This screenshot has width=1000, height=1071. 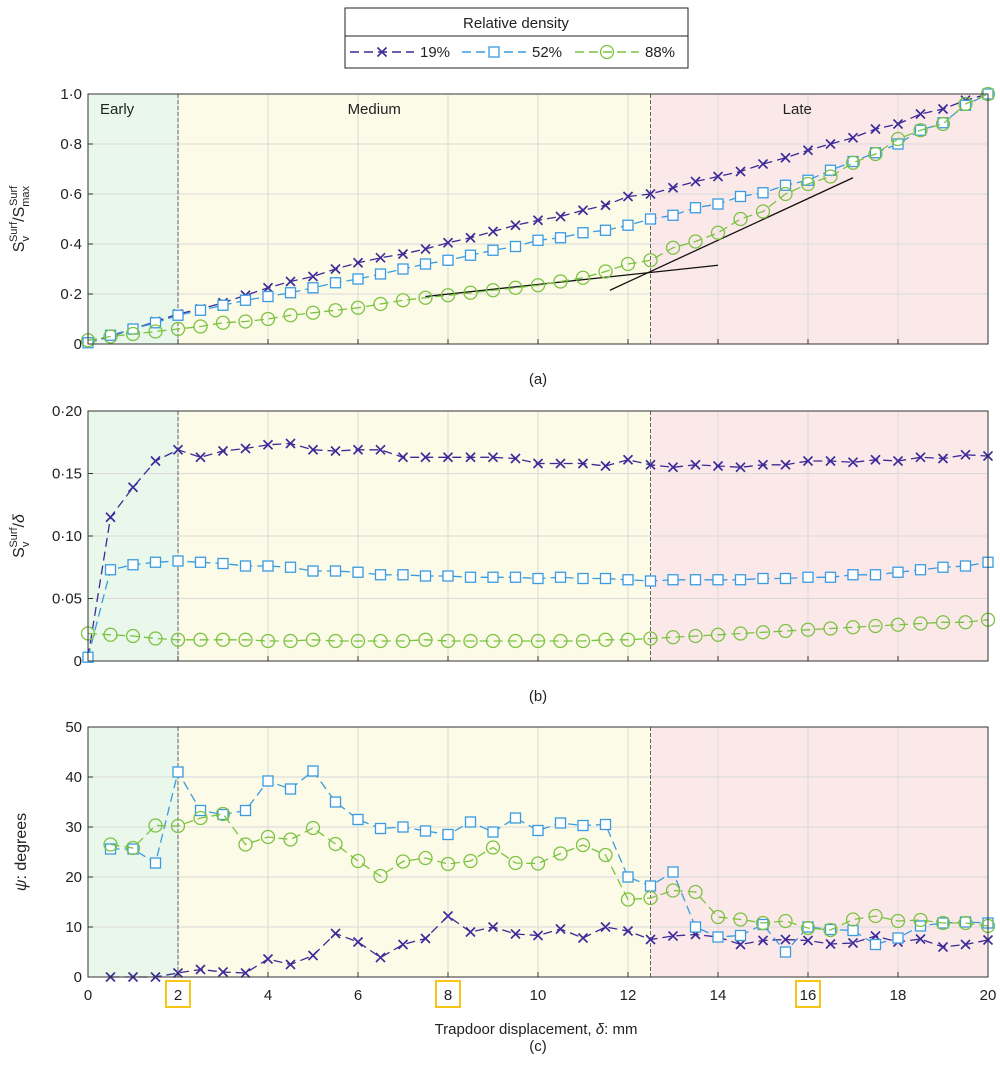 What do you see at coordinates (71, 144) in the screenshot?
I see `y-tick-label-4: 0·8` at bounding box center [71, 144].